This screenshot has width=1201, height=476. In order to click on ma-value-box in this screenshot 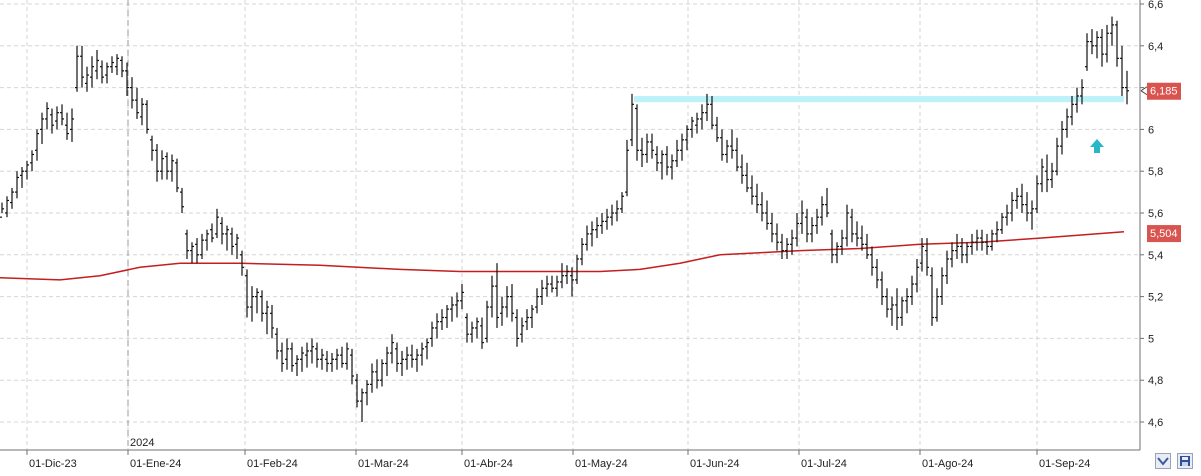, I will do `click(1164, 234)`.